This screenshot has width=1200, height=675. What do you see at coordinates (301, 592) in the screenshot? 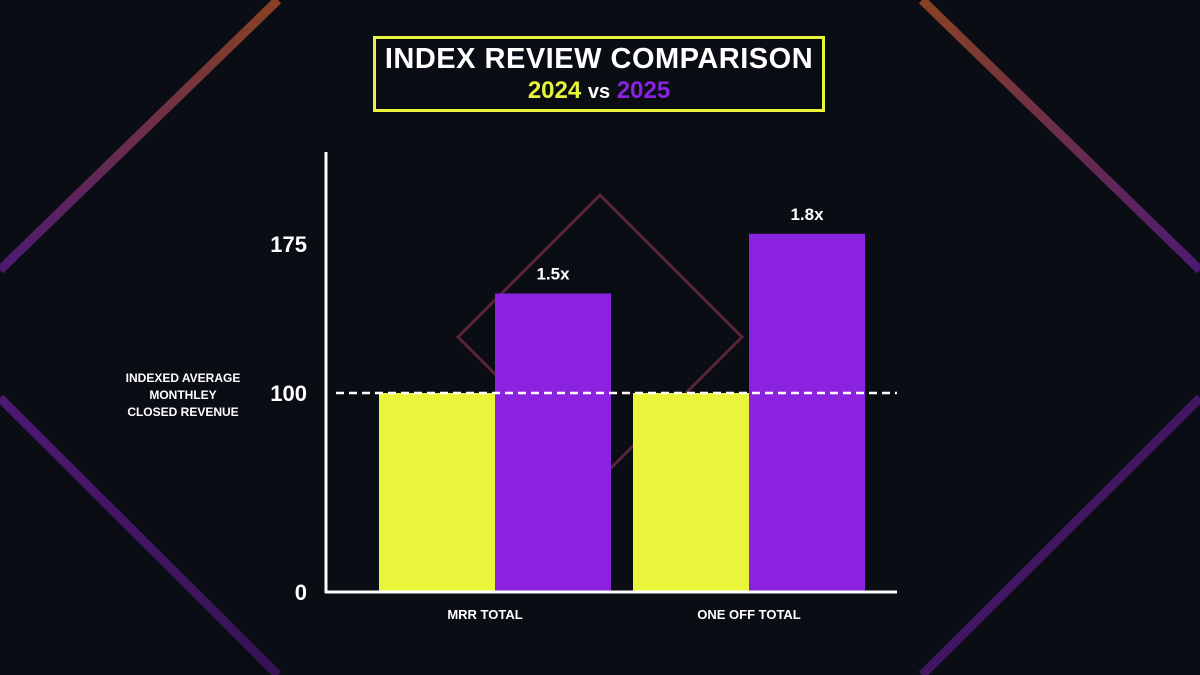
I see `y-tick-label-0: 0` at bounding box center [301, 592].